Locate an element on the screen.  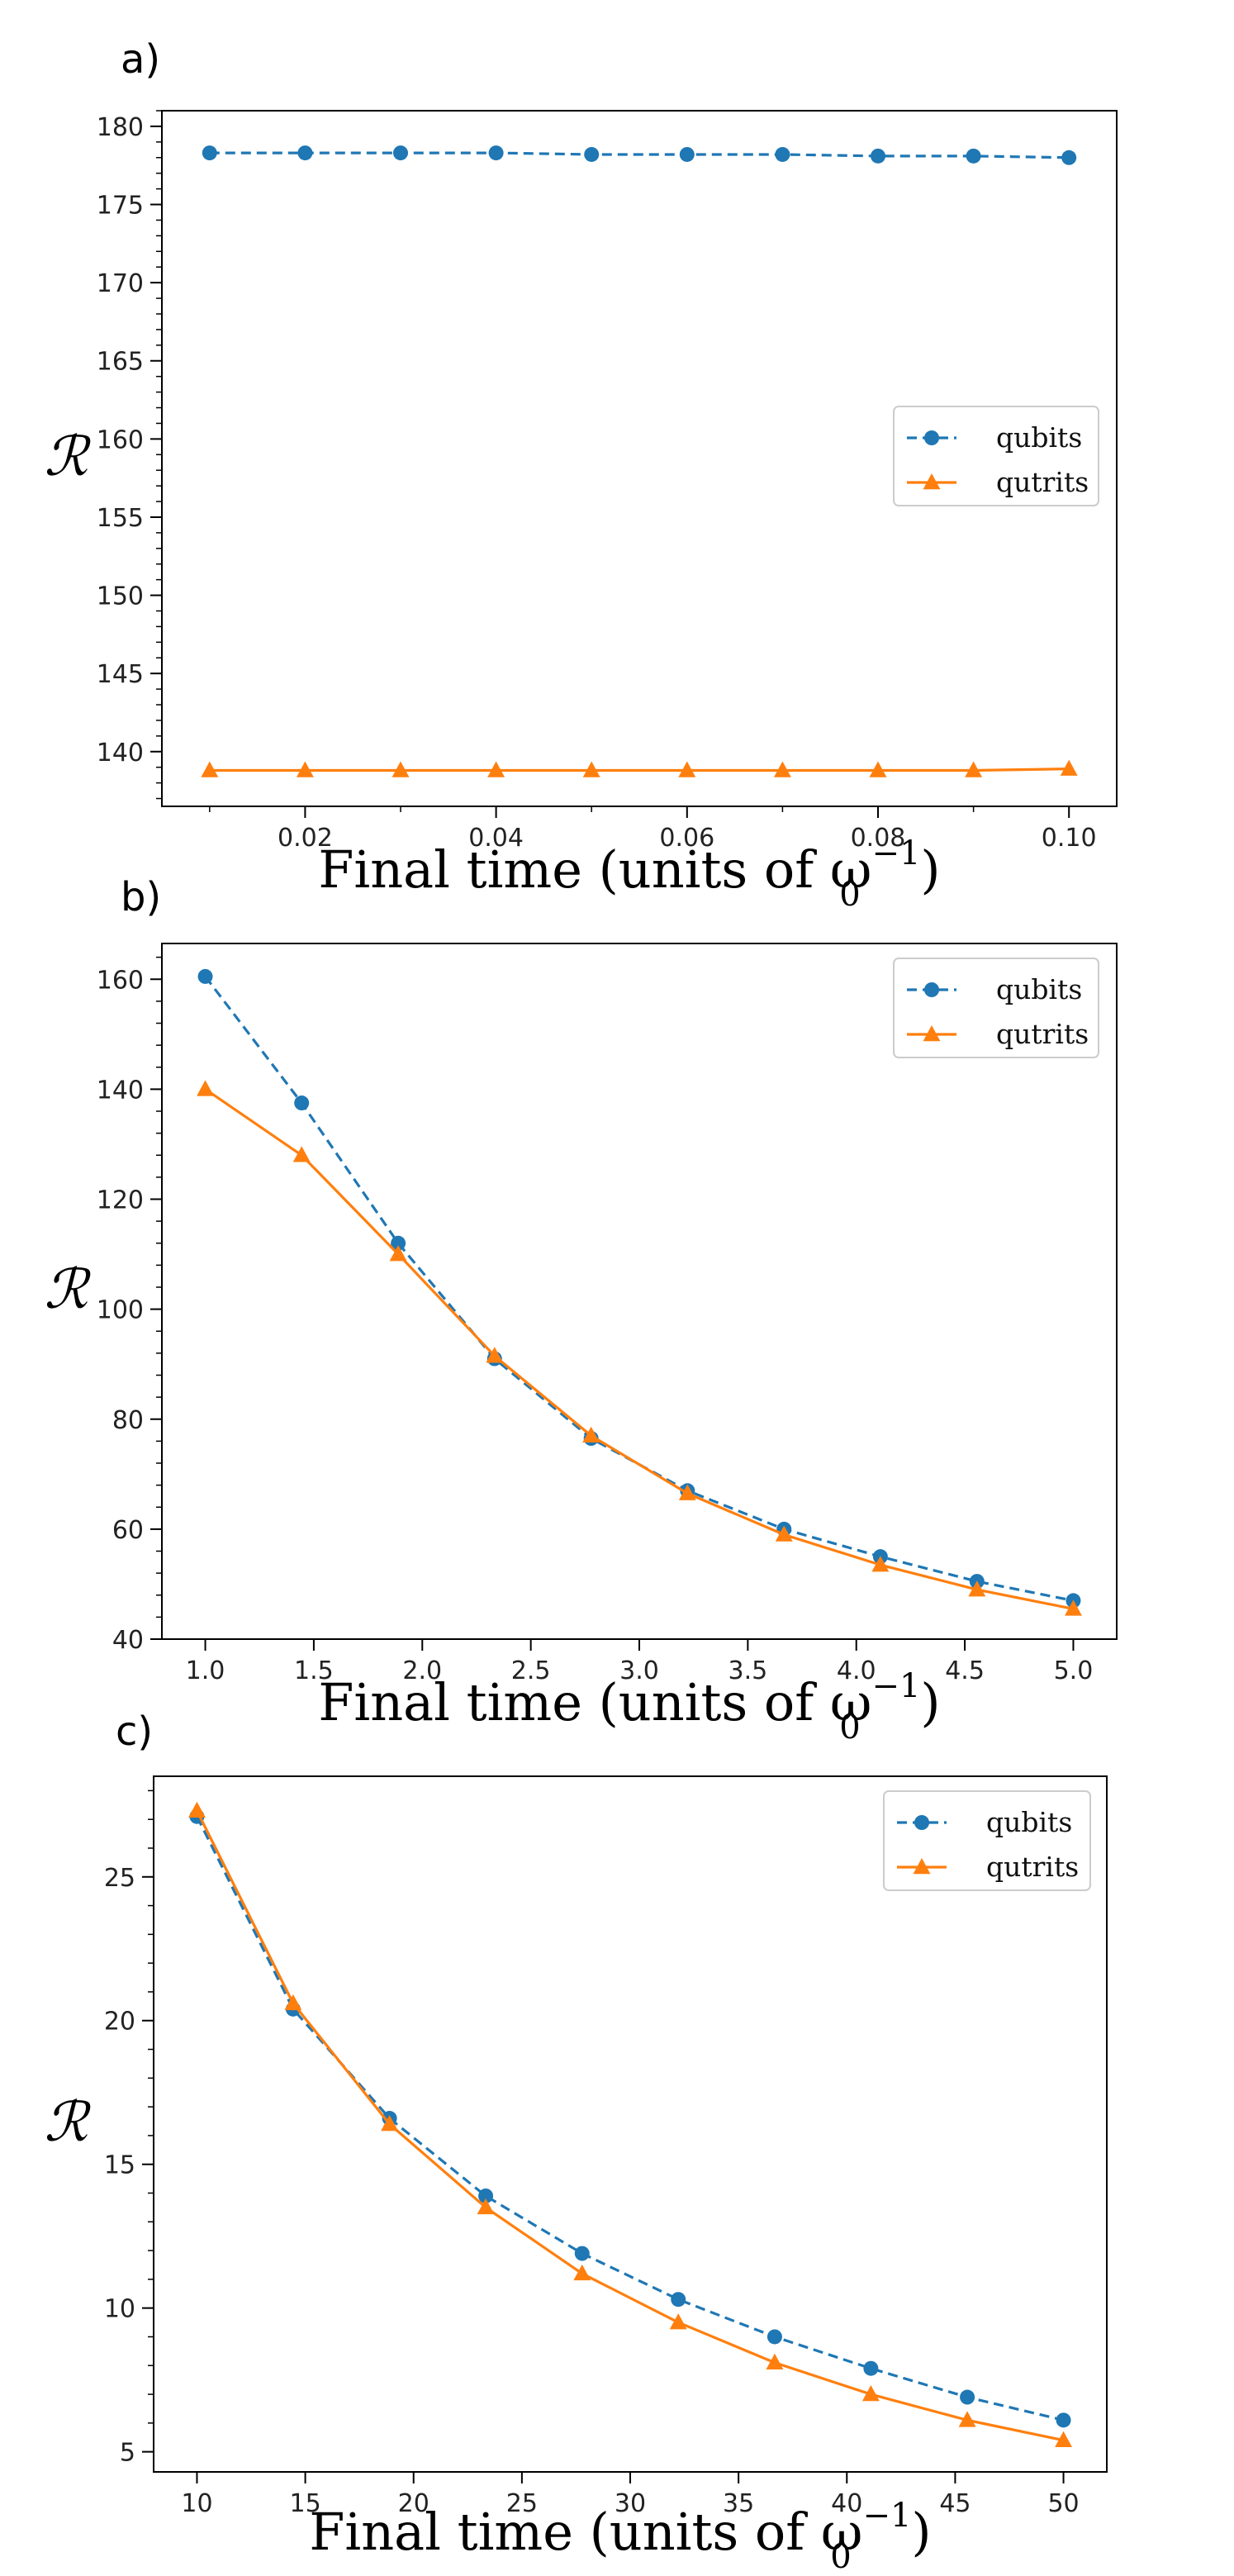
y-tick-label: 60 is located at coordinates (128, 1531).